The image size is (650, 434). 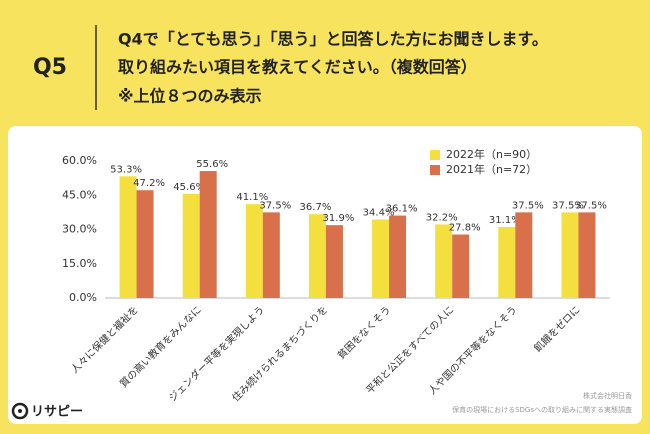 I want to click on value-label: 53.3%, so click(x=126, y=169).